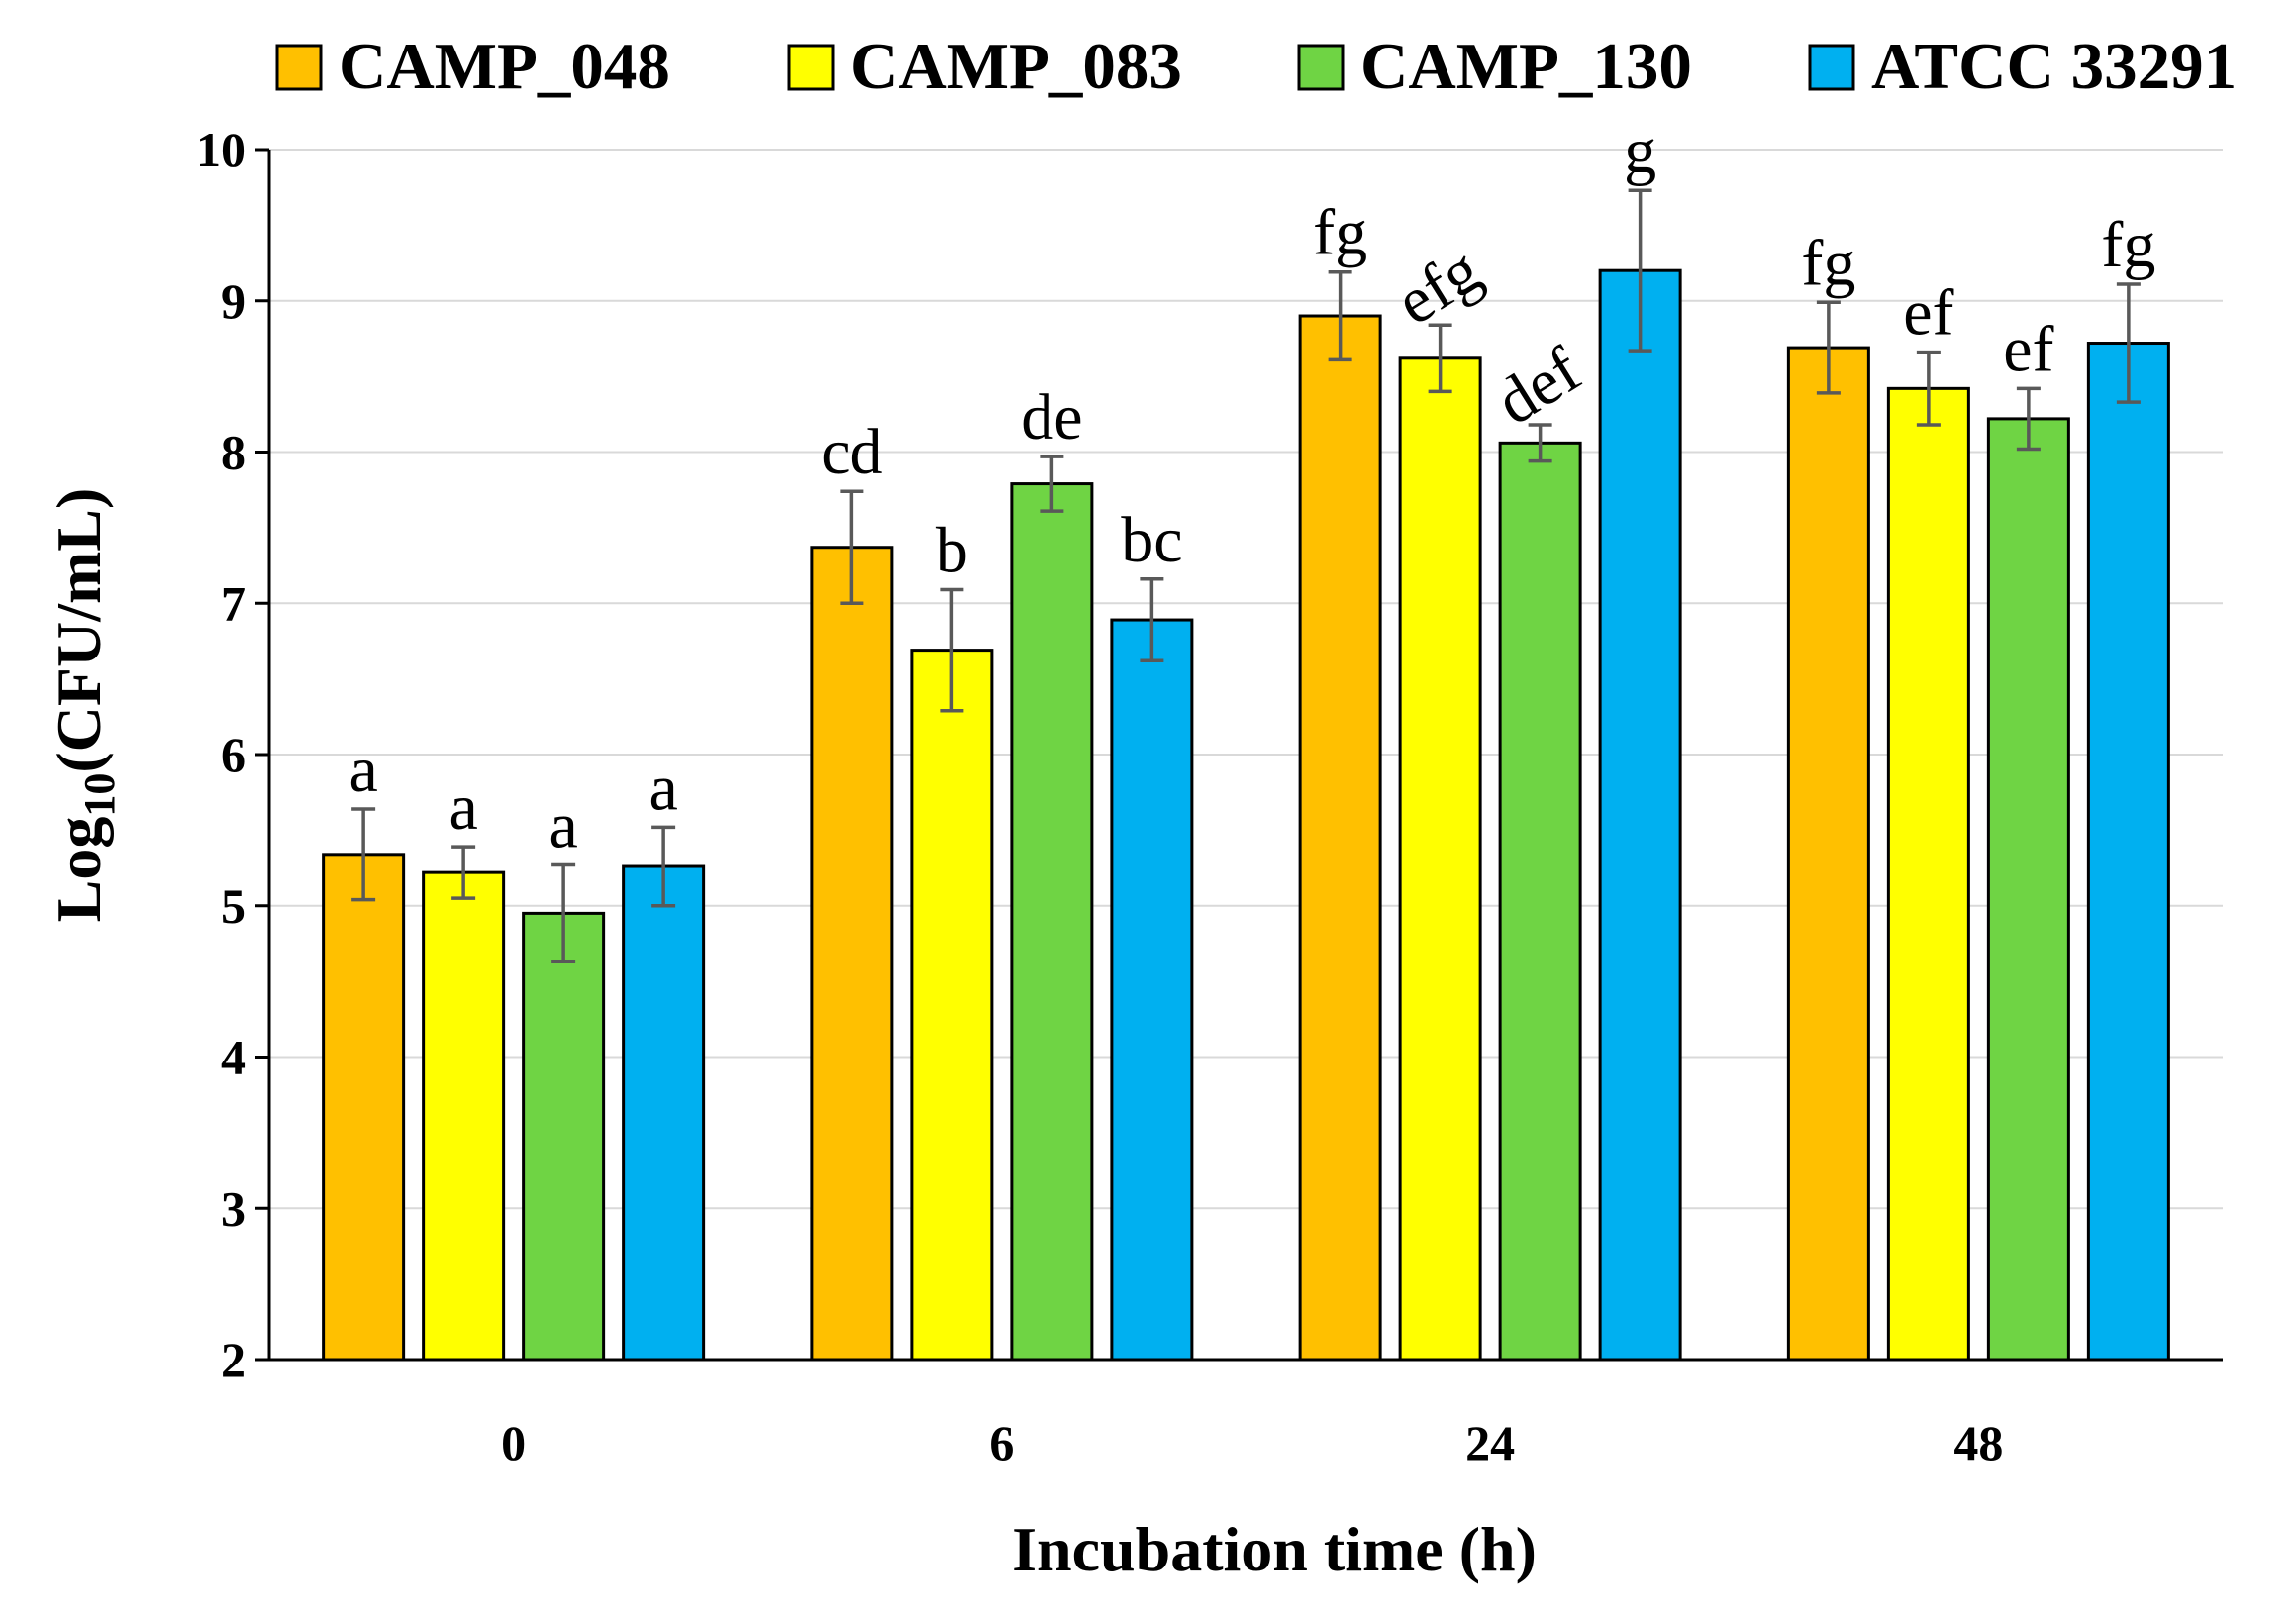 This screenshot has width=2296, height=1617. I want to click on error-bar-atcc-33291-24h, so click(1640, 270).